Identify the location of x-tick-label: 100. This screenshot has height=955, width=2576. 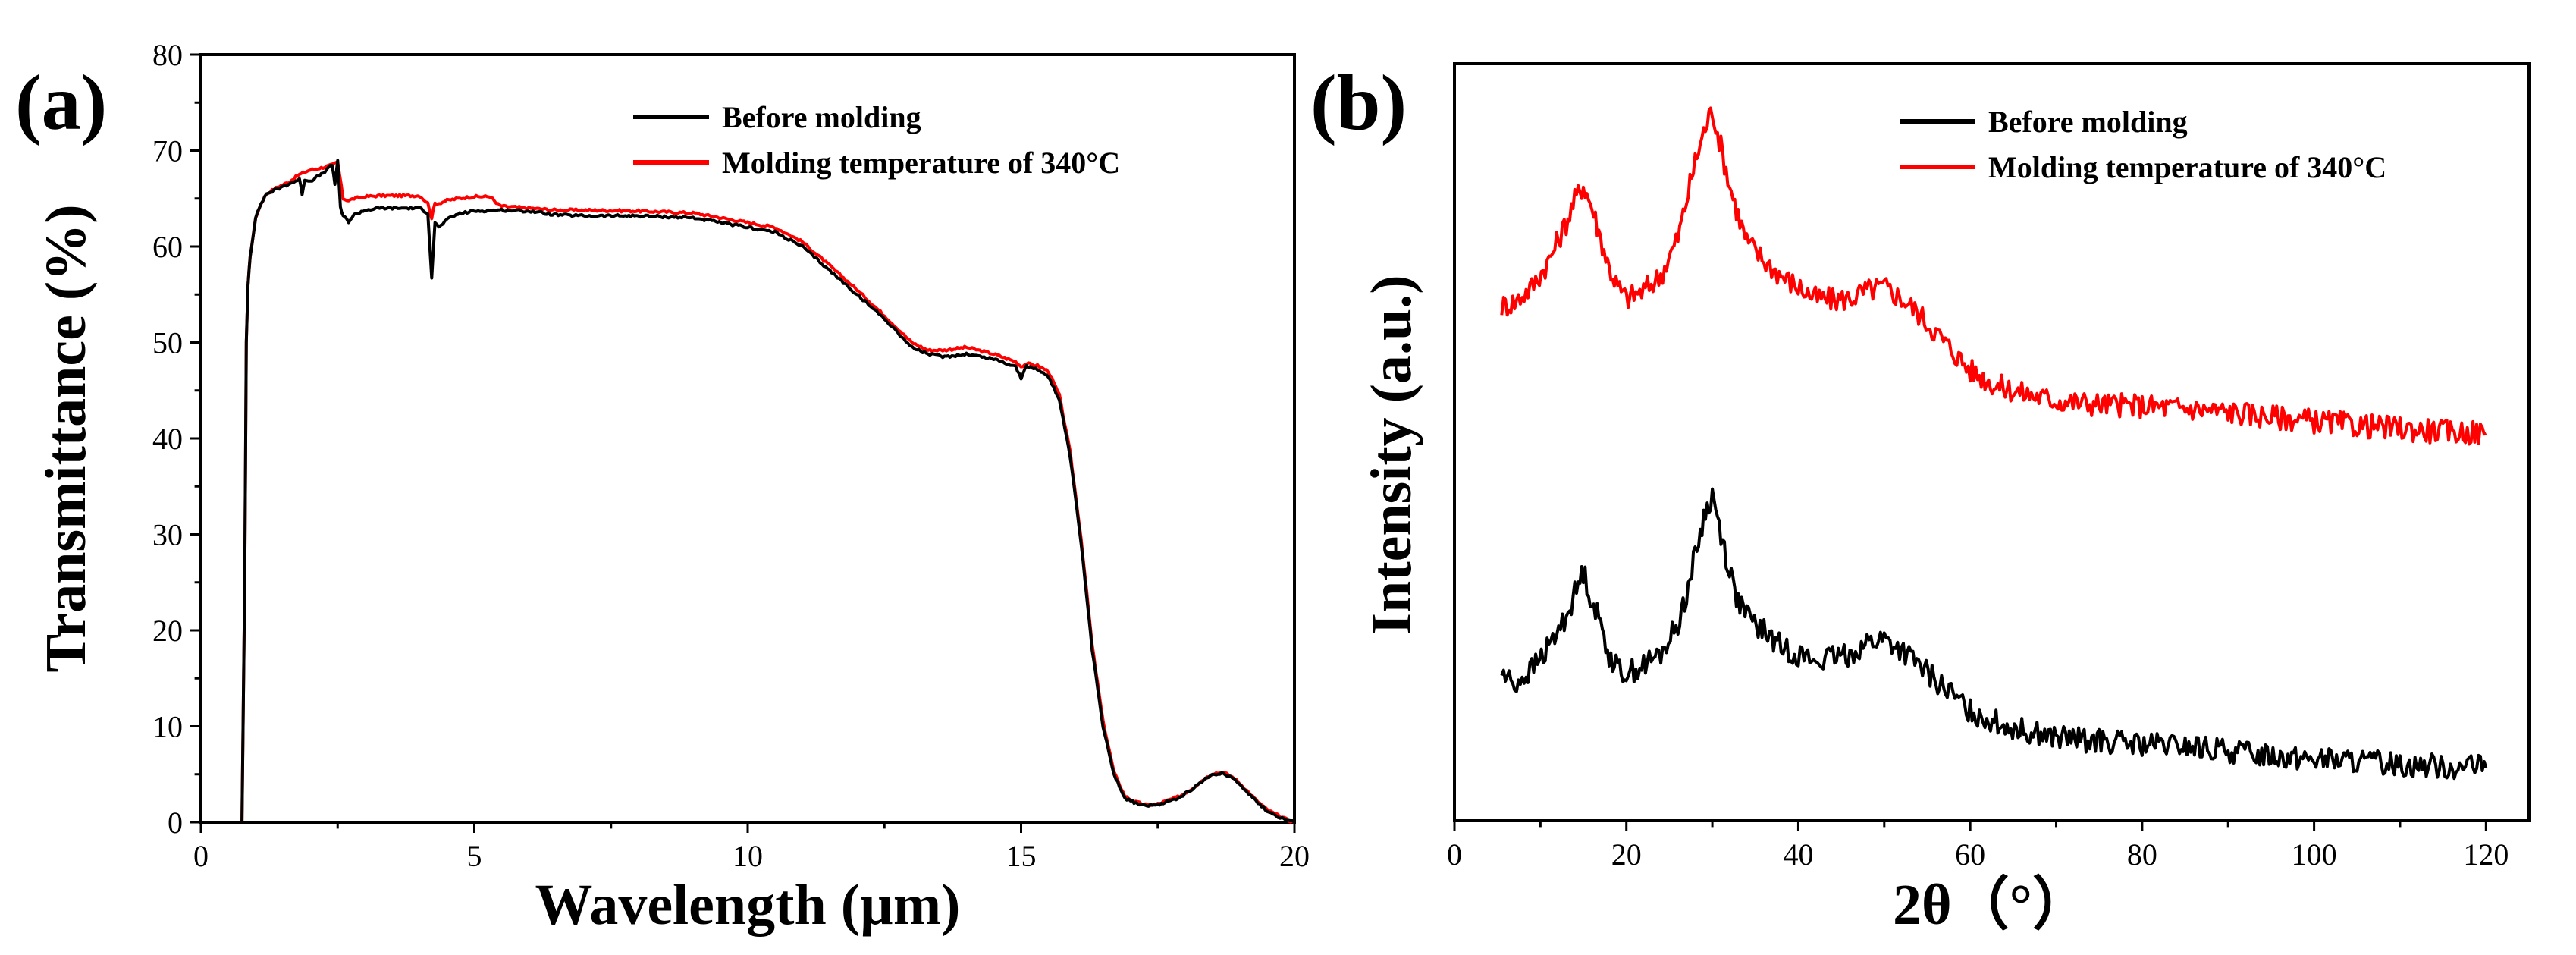
(2314, 854).